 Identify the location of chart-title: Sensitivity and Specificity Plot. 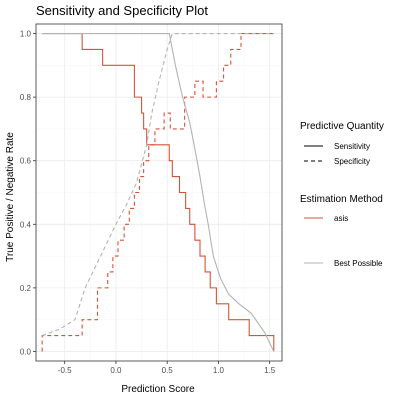
(122, 10).